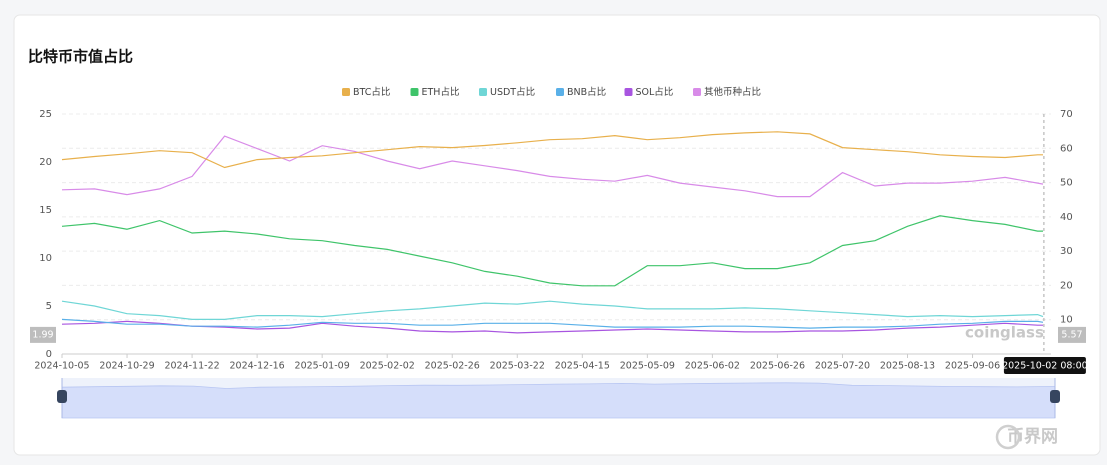 This screenshot has height=465, width=1107. Describe the element at coordinates (49, 354) in the screenshot. I see `y-tick-label: 0` at that location.